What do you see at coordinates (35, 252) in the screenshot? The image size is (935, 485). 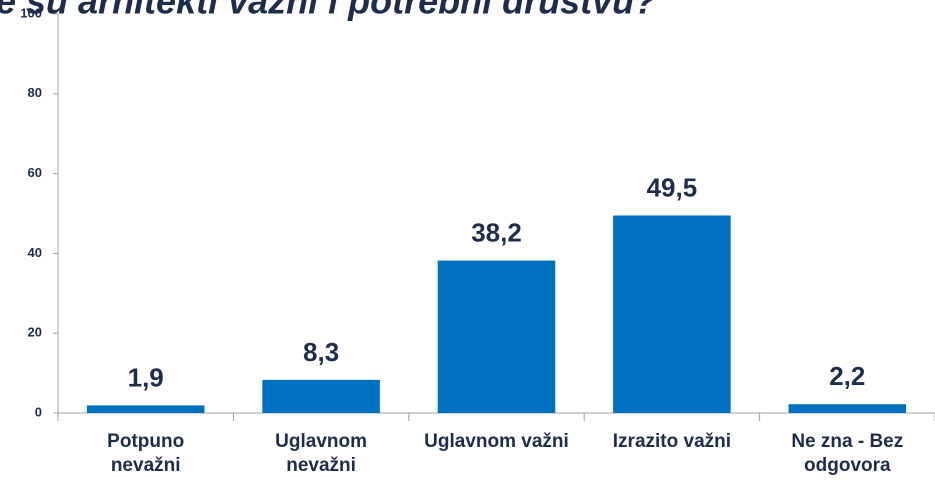 I see `y-tick-label: 40` at bounding box center [35, 252].